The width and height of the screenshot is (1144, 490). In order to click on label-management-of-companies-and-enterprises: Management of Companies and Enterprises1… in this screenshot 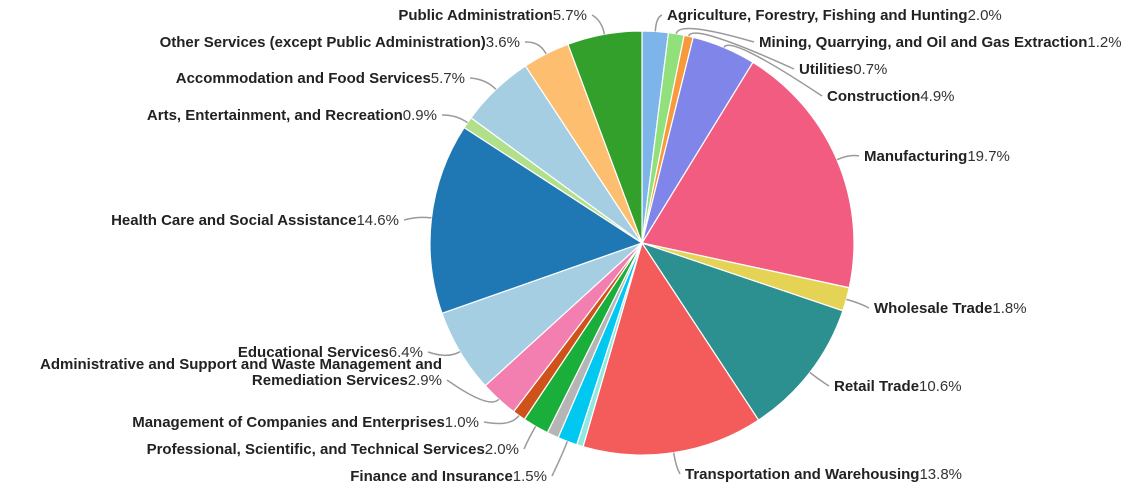, I will do `click(305, 422)`.